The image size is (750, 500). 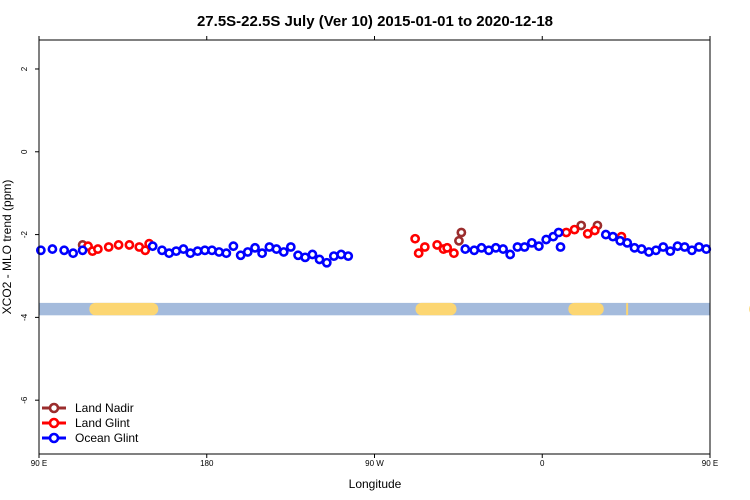 What do you see at coordinates (102, 423) in the screenshot?
I see `legend-label: Land Glint` at bounding box center [102, 423].